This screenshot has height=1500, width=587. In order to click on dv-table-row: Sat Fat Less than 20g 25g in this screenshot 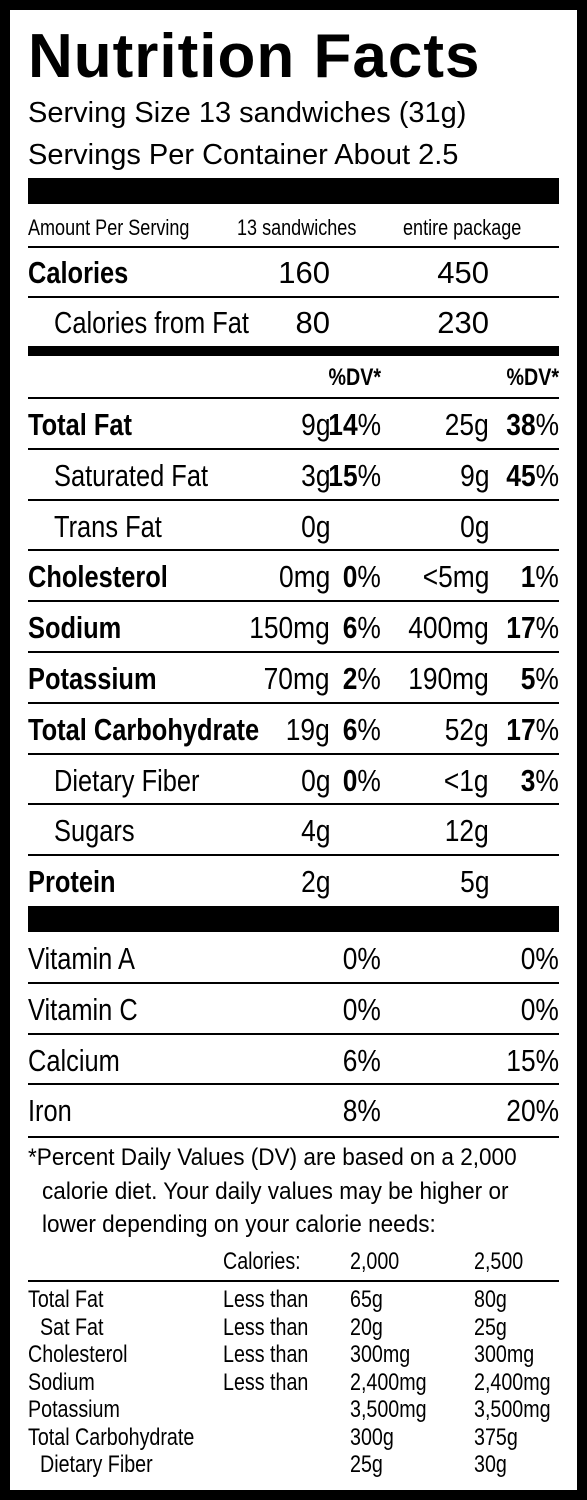, I will do `click(293, 1328)`.